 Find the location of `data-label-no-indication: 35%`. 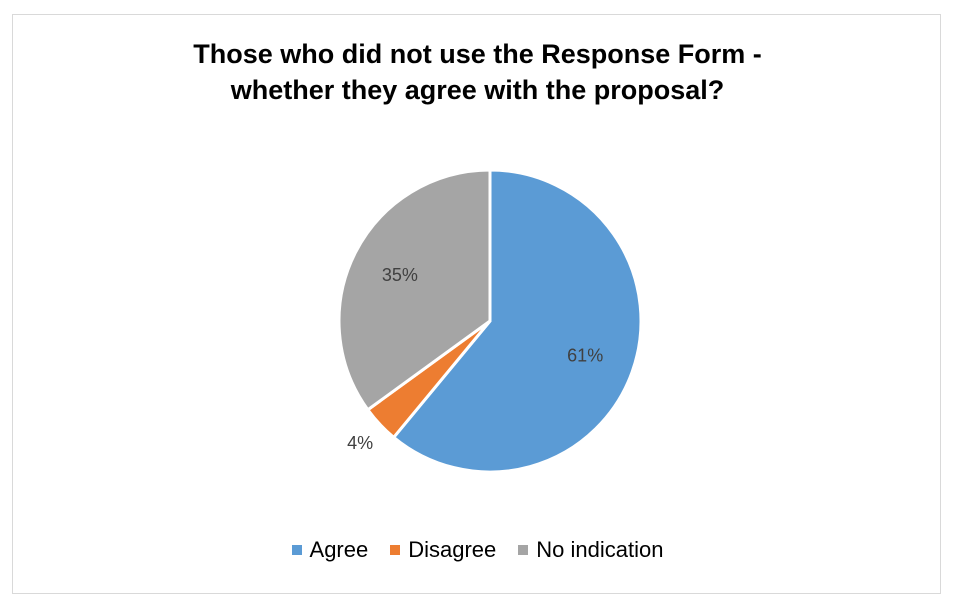

data-label-no-indication: 35% is located at coordinates (400, 275).